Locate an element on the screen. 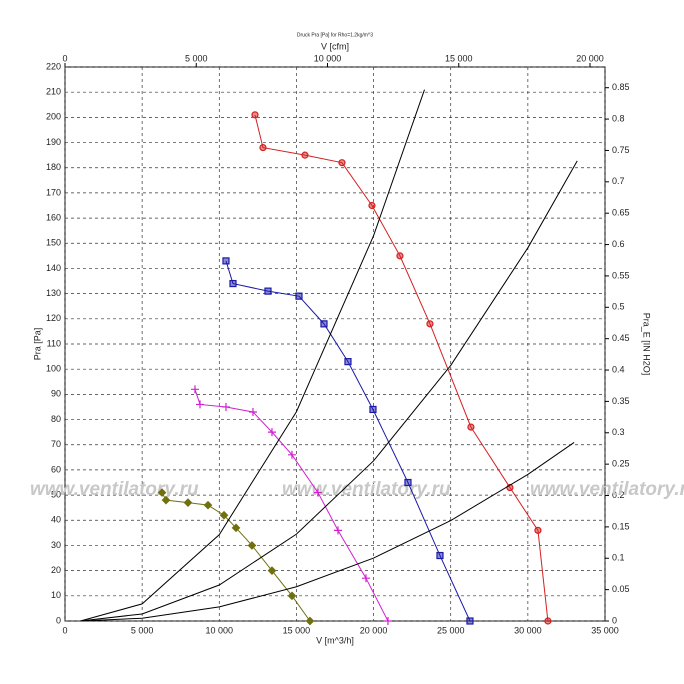 Image resolution: width=684 pixels, height=684 pixels. y2-tick-label: 0.15 is located at coordinates (621, 526).